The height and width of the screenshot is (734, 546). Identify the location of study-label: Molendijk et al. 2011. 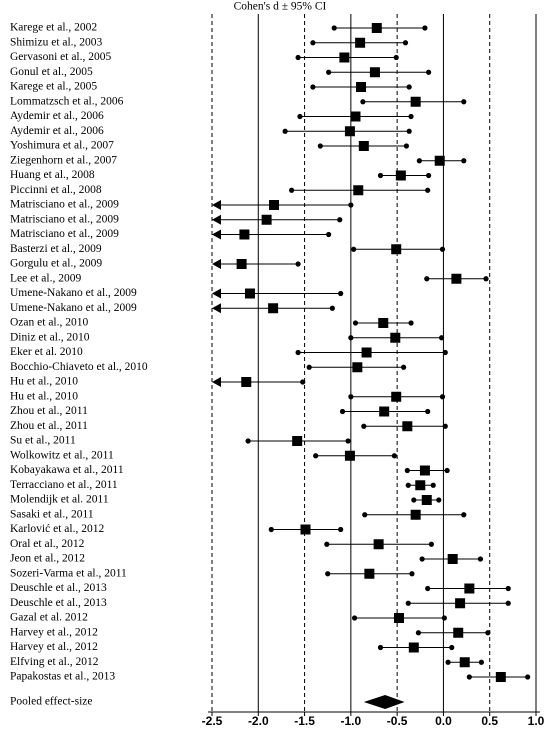
(59, 500).